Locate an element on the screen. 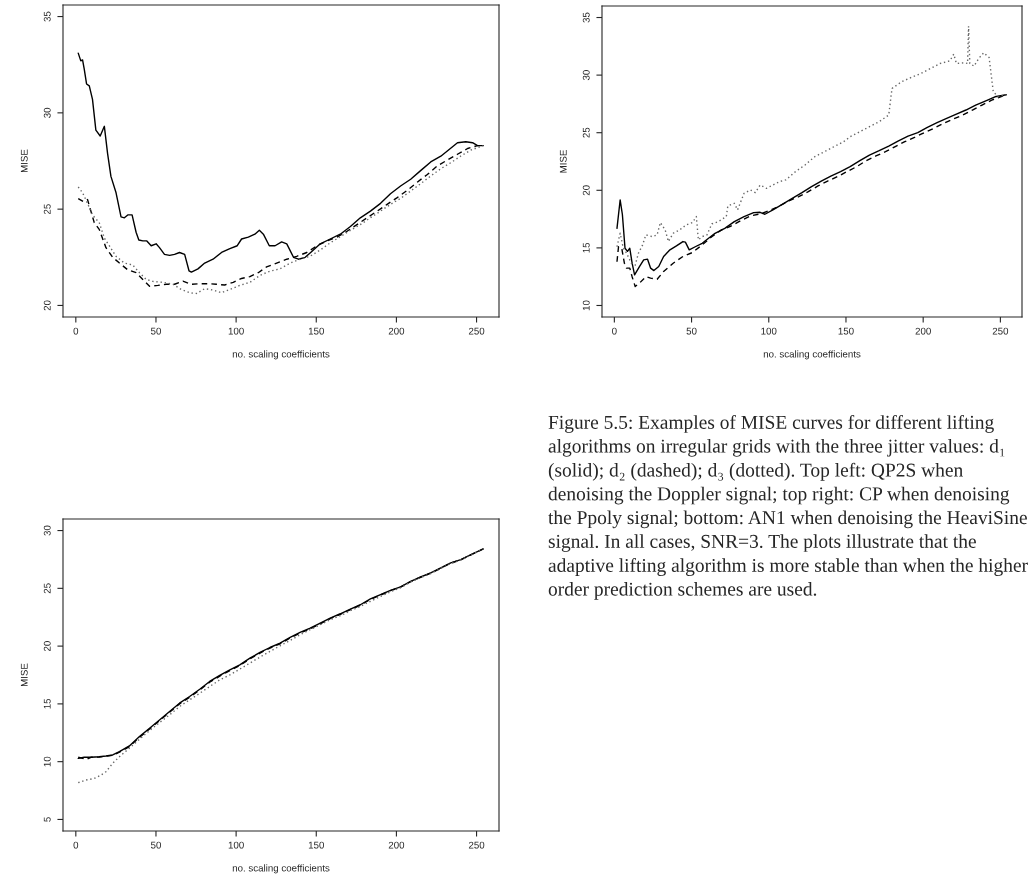 This screenshot has height=886, width=1029. caption: Figure 5.5: Examples of MISE curves for different lifting algorithms on irregular grids with the three jitter values: d₁ (solid); d₂ (dashed); d₃ (dotted). Top left: QP2S when denoising the Doppler signal; top right: CP when denoising the Ppoly signal; bottom: AN1 when denoising the HeaviSine signal. In all cases, SNR=3. The plots illustrate that the adaptive lifting algorithm is more stable than when the higher order prediction schemes are used. is located at coordinates (788, 507).